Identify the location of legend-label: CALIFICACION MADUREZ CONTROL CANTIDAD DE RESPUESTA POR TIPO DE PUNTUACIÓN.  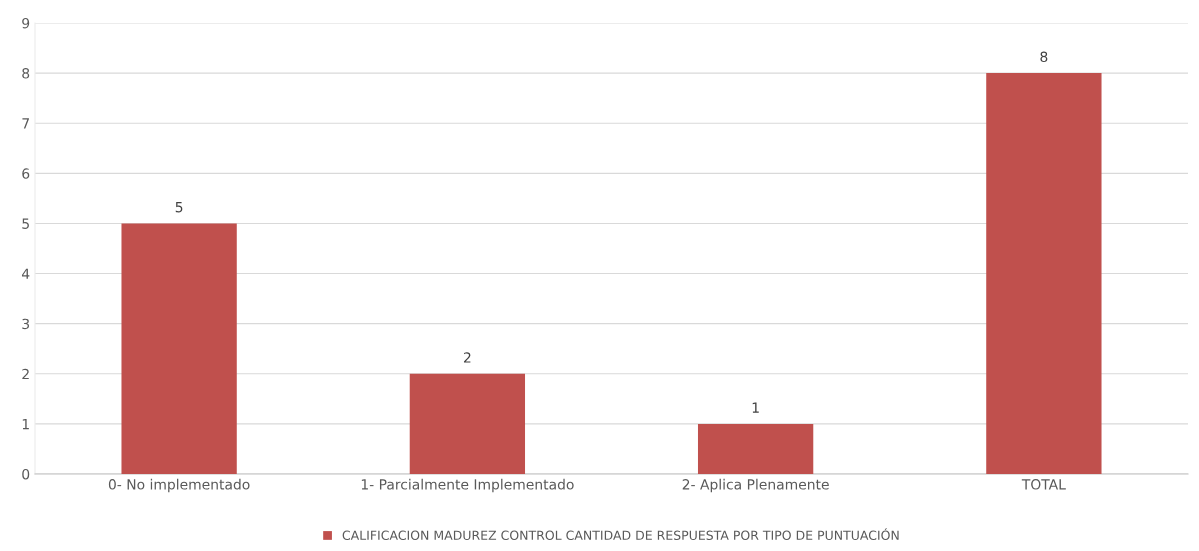
(620, 534).